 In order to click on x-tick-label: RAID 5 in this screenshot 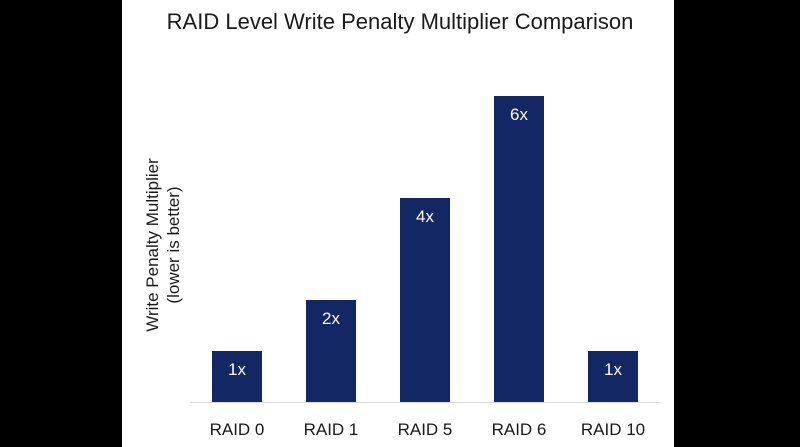, I will do `click(425, 429)`.